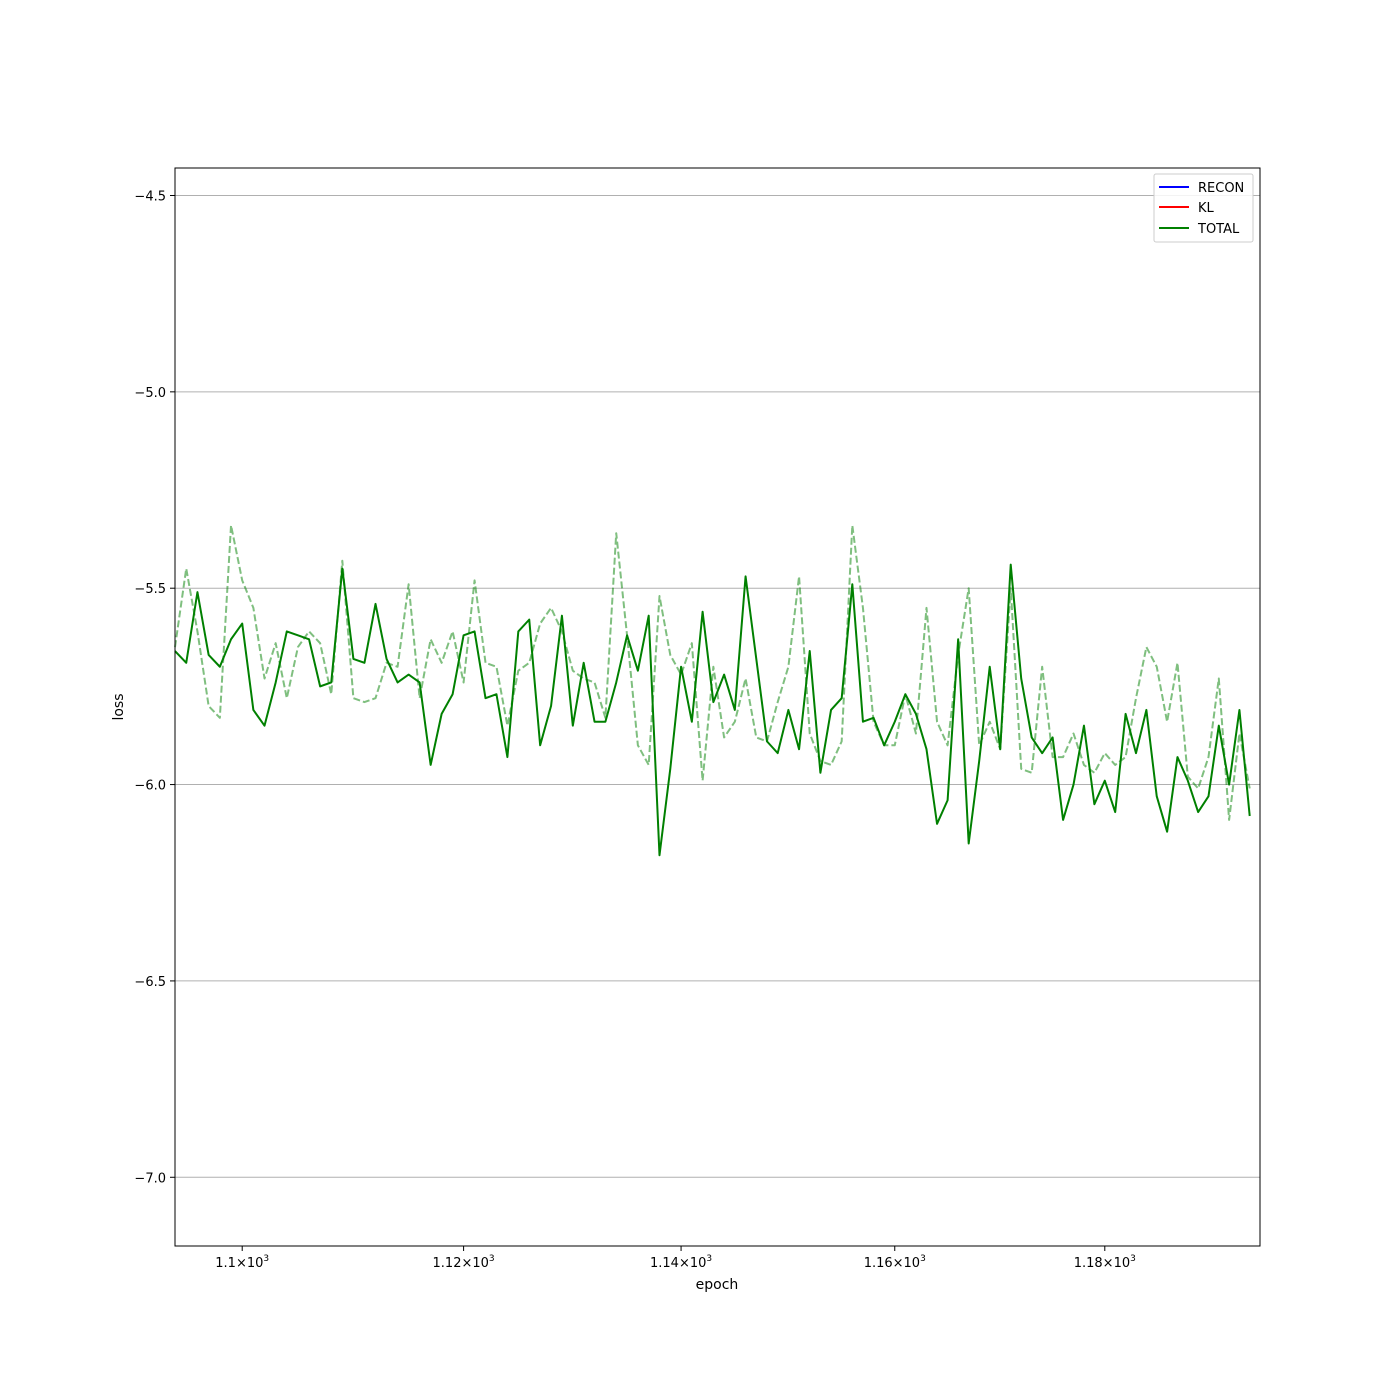 The height and width of the screenshot is (1400, 1400). What do you see at coordinates (150, 786) in the screenshot?
I see `y-tick-label: −6.0` at bounding box center [150, 786].